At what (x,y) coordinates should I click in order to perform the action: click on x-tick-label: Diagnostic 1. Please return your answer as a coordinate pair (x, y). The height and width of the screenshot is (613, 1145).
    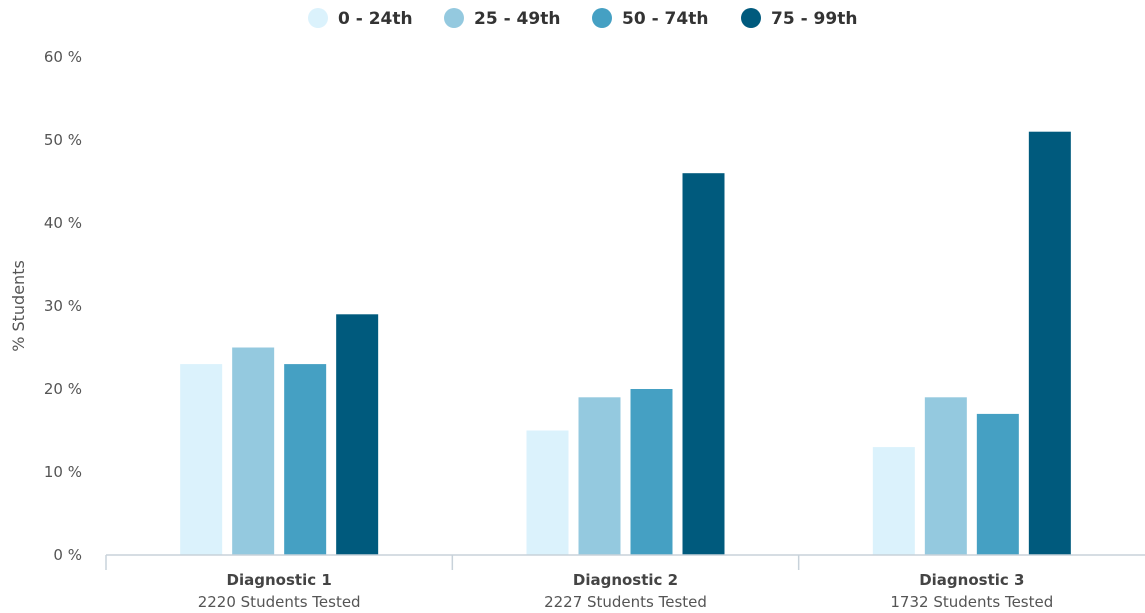
    Looking at the image, I should click on (279, 580).